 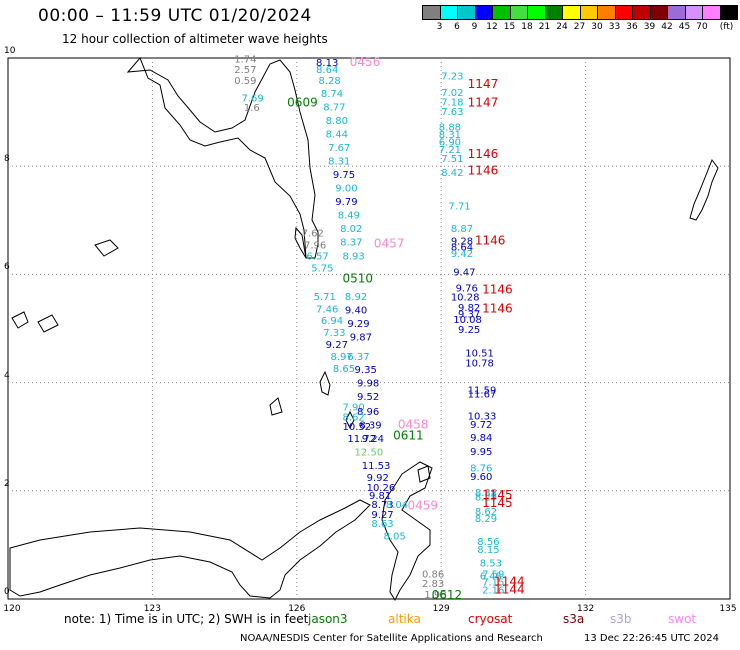 I want to click on pass-time-label: 0457, so click(x=389, y=243).